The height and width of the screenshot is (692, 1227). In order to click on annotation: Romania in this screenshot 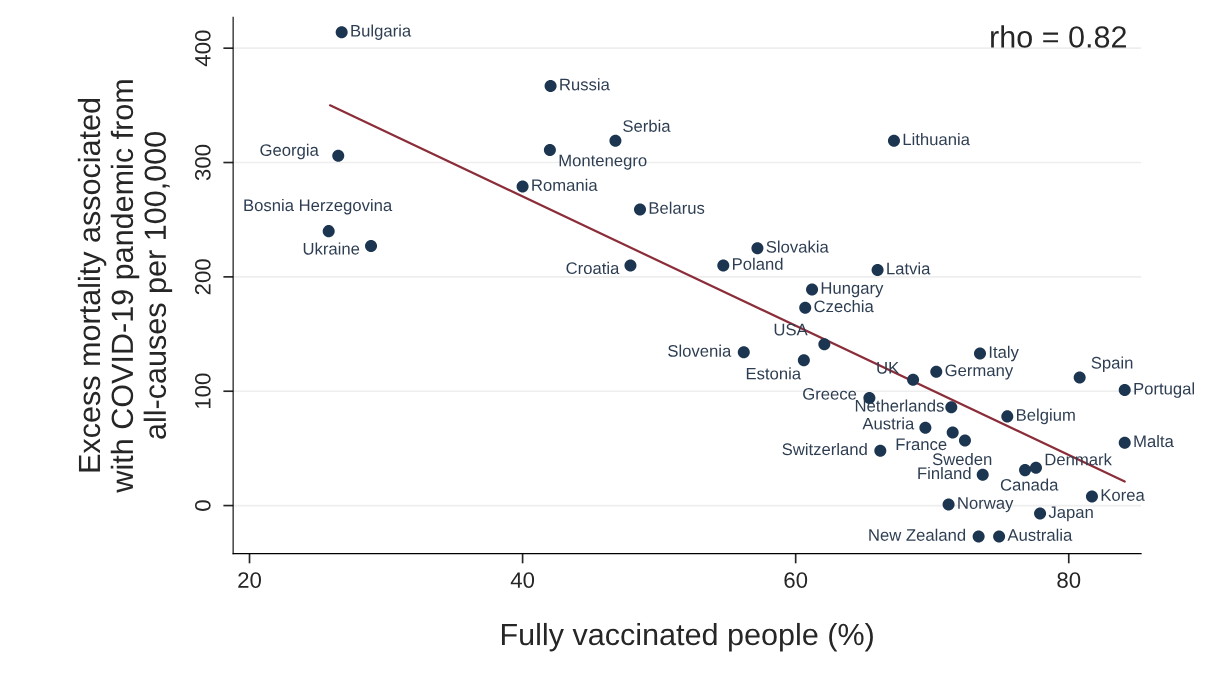, I will do `click(565, 185)`.